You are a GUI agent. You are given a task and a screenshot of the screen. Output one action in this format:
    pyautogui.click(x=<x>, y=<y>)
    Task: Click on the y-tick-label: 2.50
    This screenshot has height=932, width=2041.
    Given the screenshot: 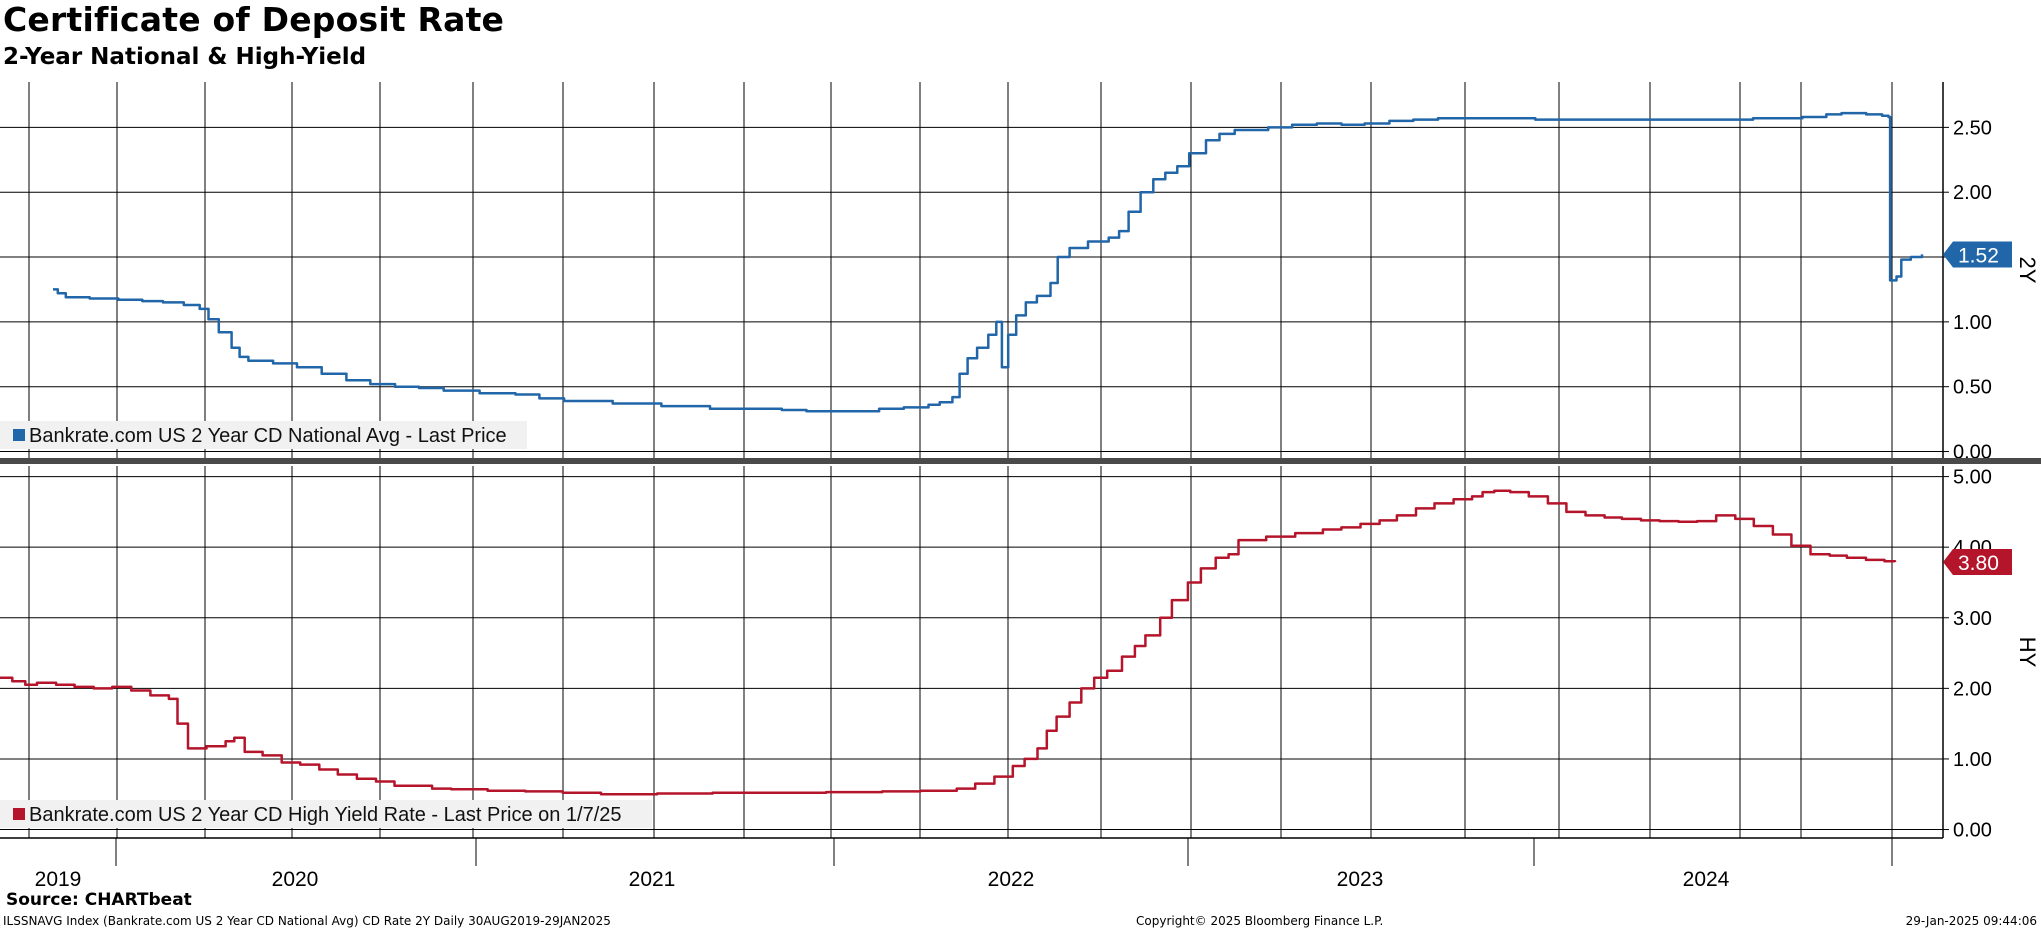 What is the action you would take?
    pyautogui.click(x=1972, y=128)
    